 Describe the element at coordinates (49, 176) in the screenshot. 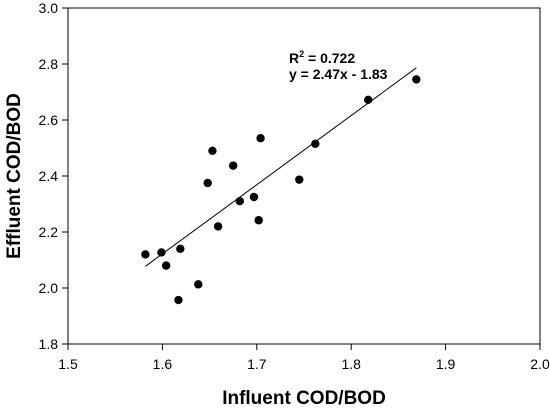

I see `y-tick-label: 2.4` at that location.